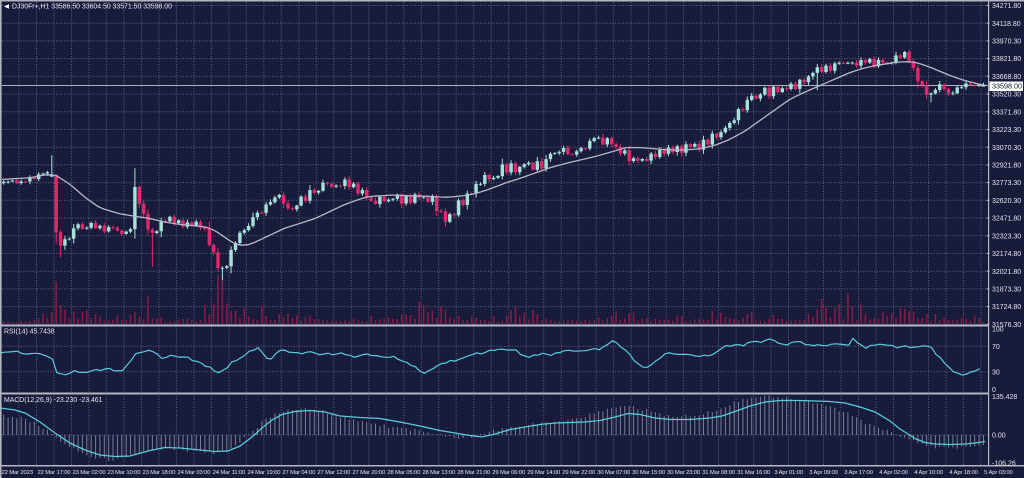  Describe the element at coordinates (1007, 86) in the screenshot. I see `svg-text: 33598.00` at that location.